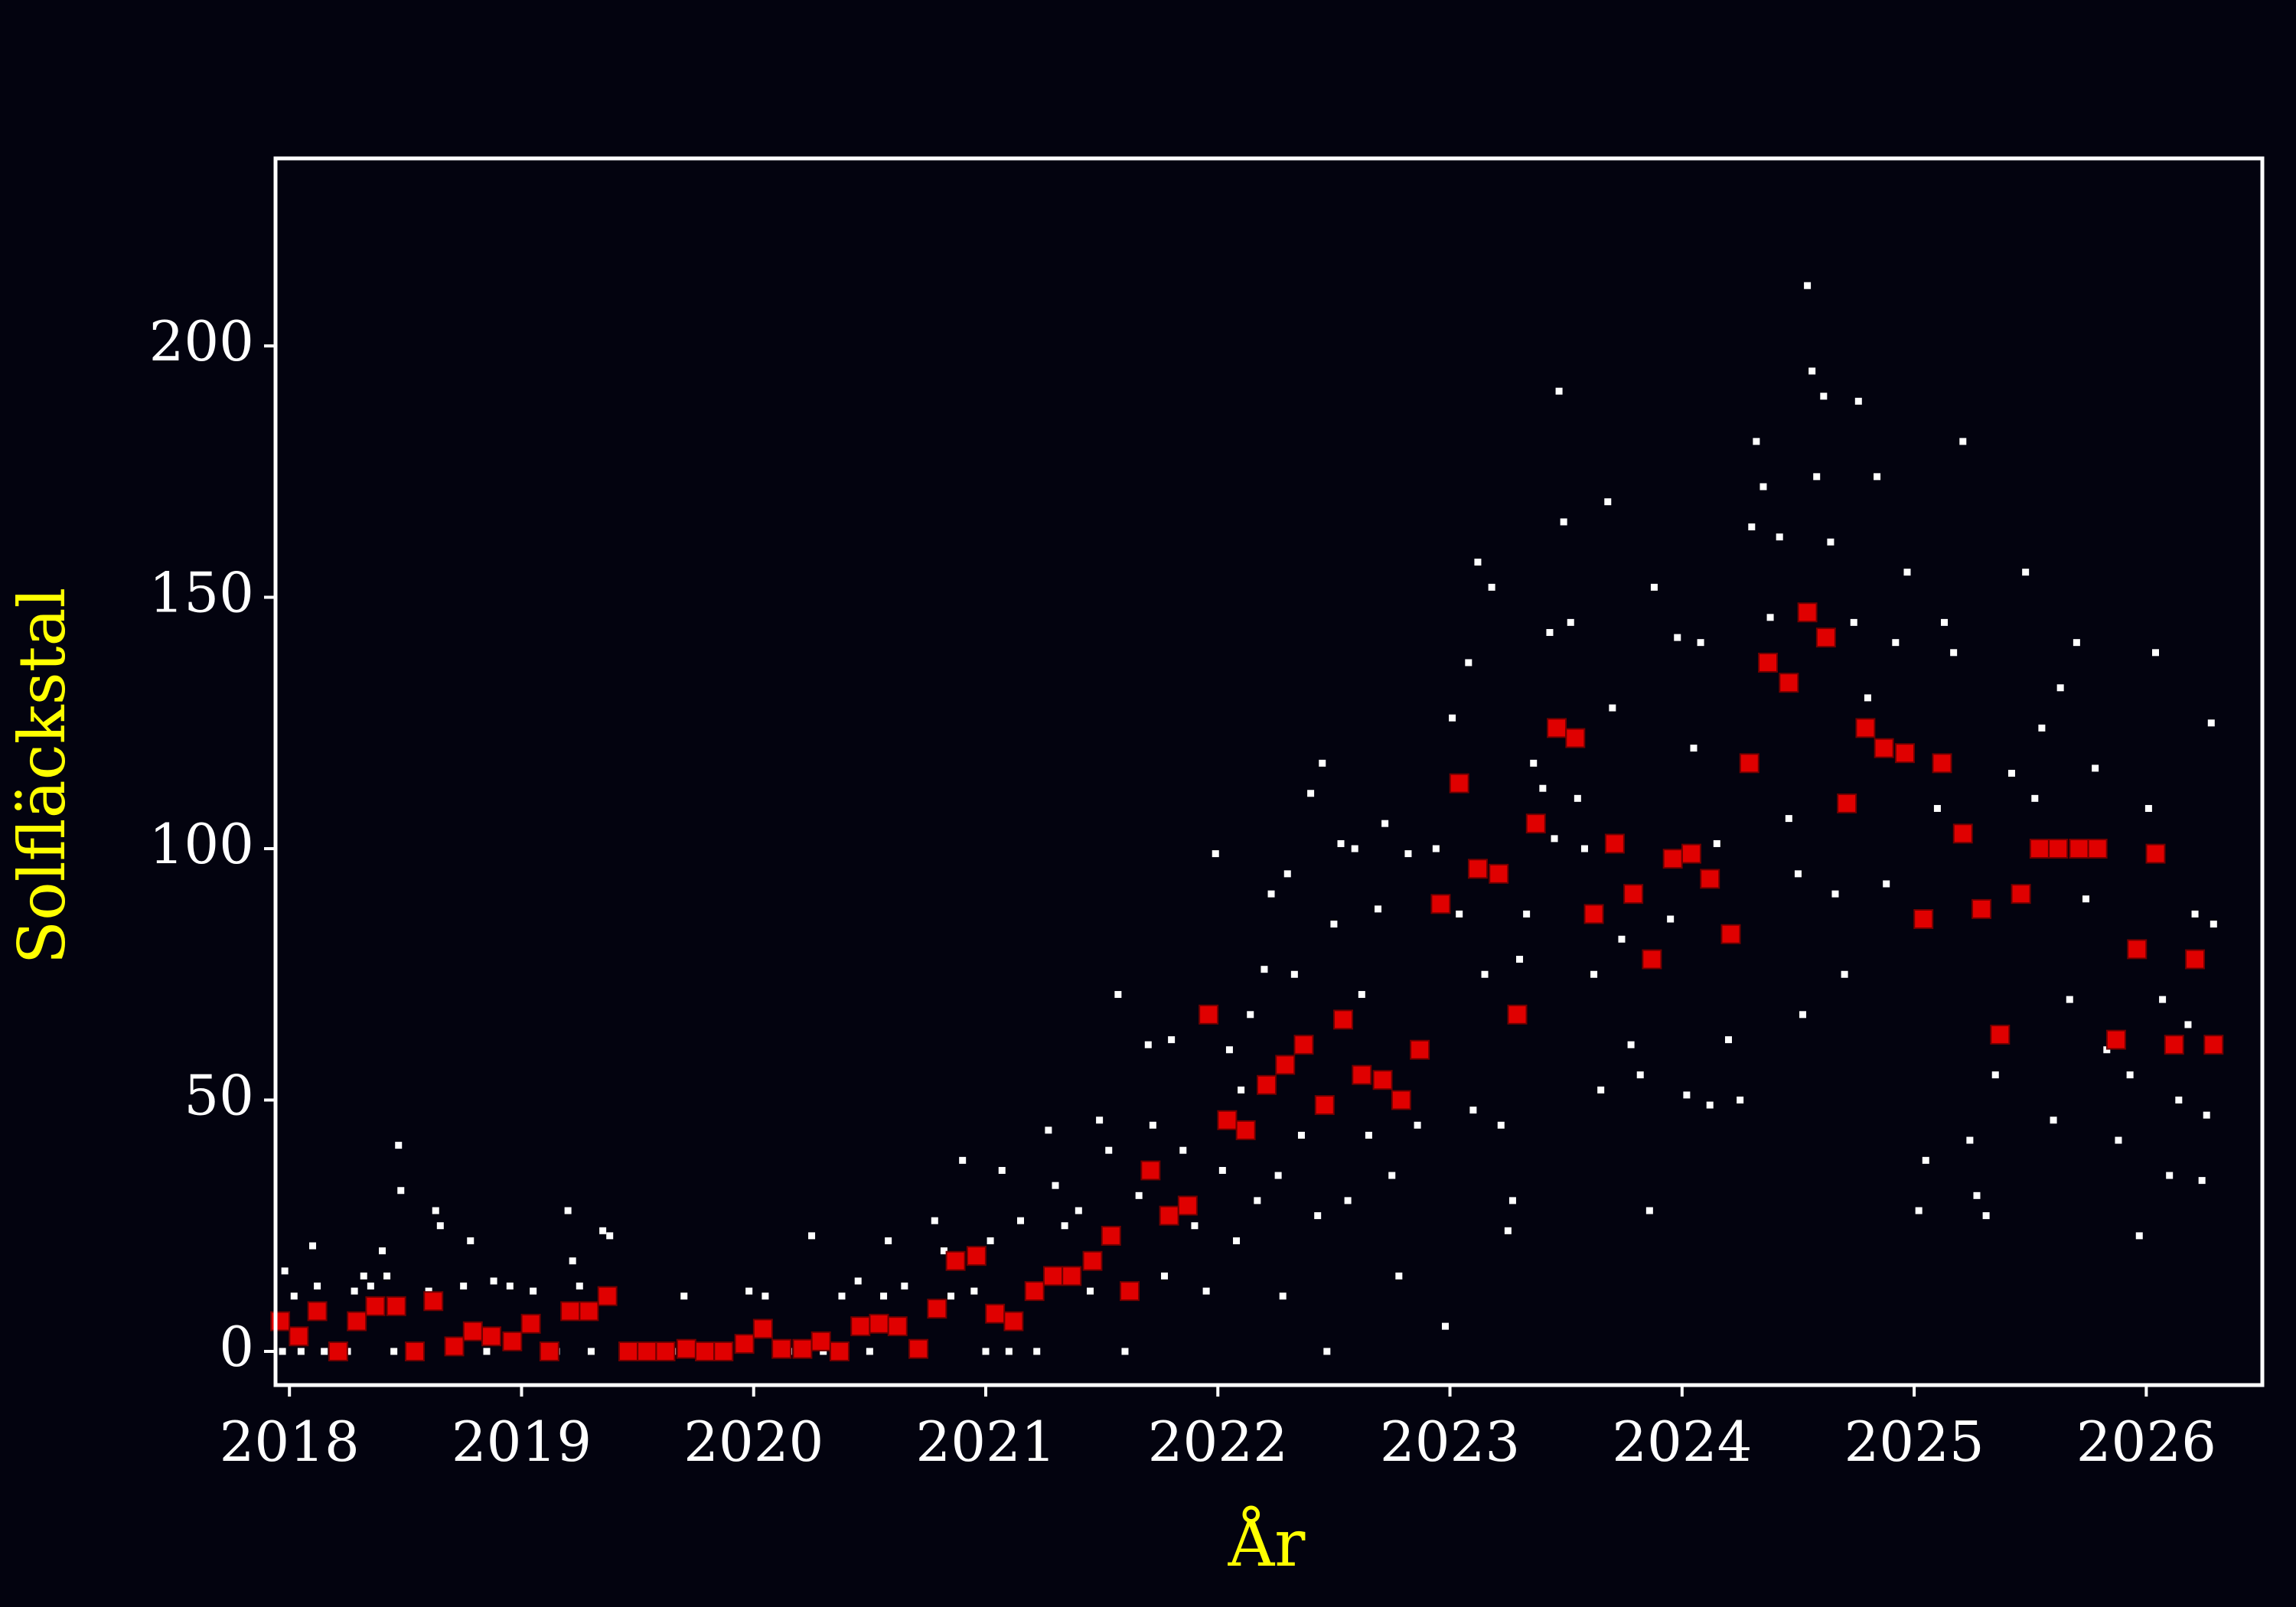  Describe the element at coordinates (201, 593) in the screenshot. I see `y-tick-label: 150` at that location.